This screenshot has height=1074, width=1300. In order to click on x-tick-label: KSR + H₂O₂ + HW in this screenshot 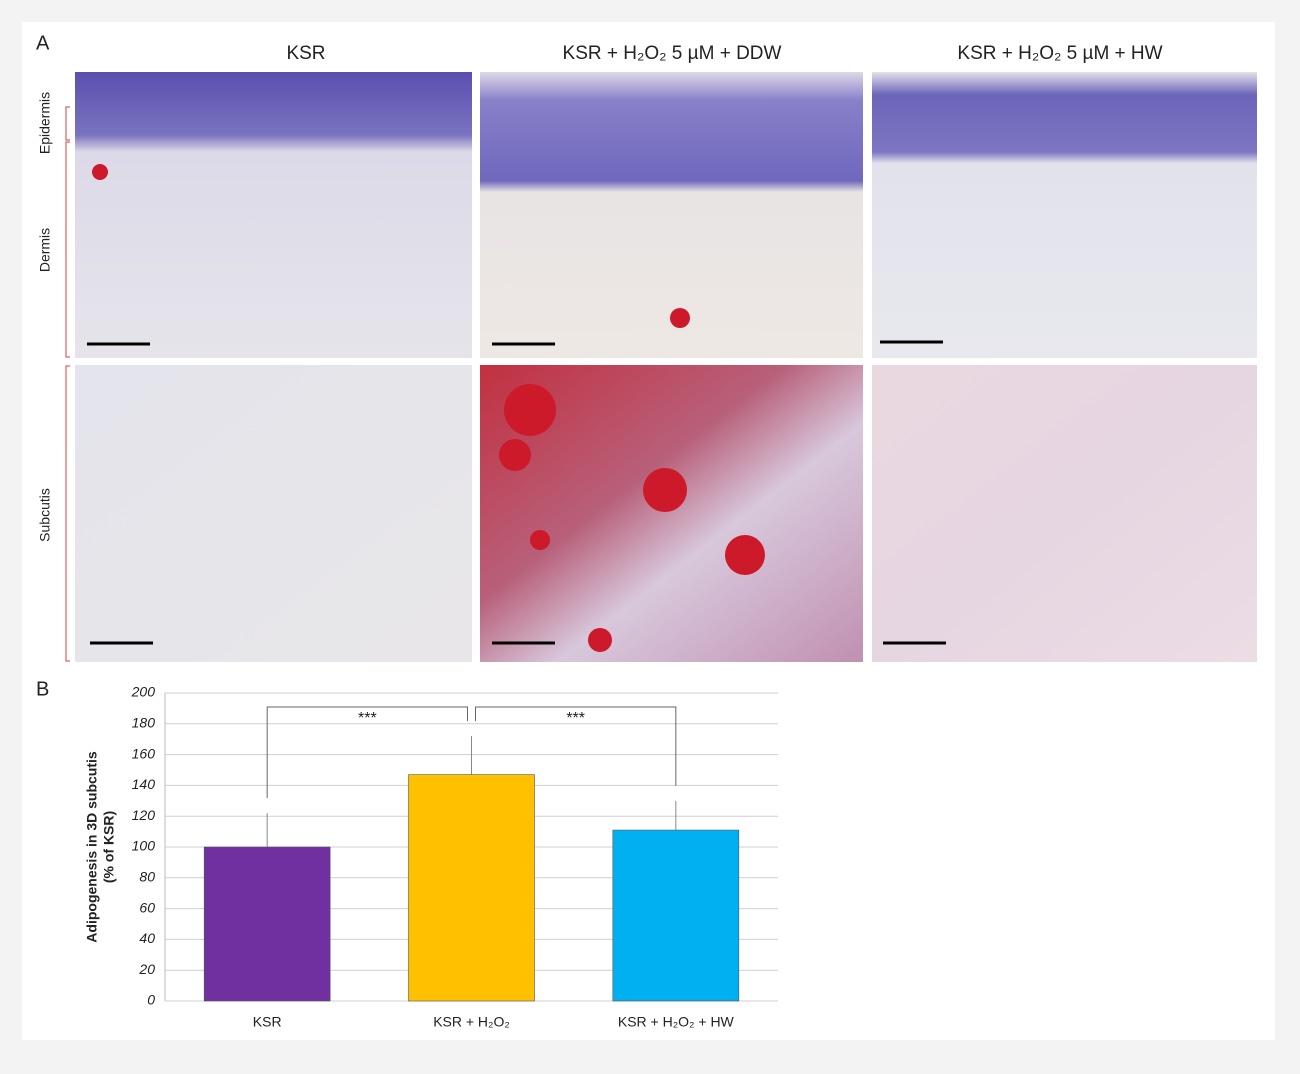, I will do `click(676, 1022)`.